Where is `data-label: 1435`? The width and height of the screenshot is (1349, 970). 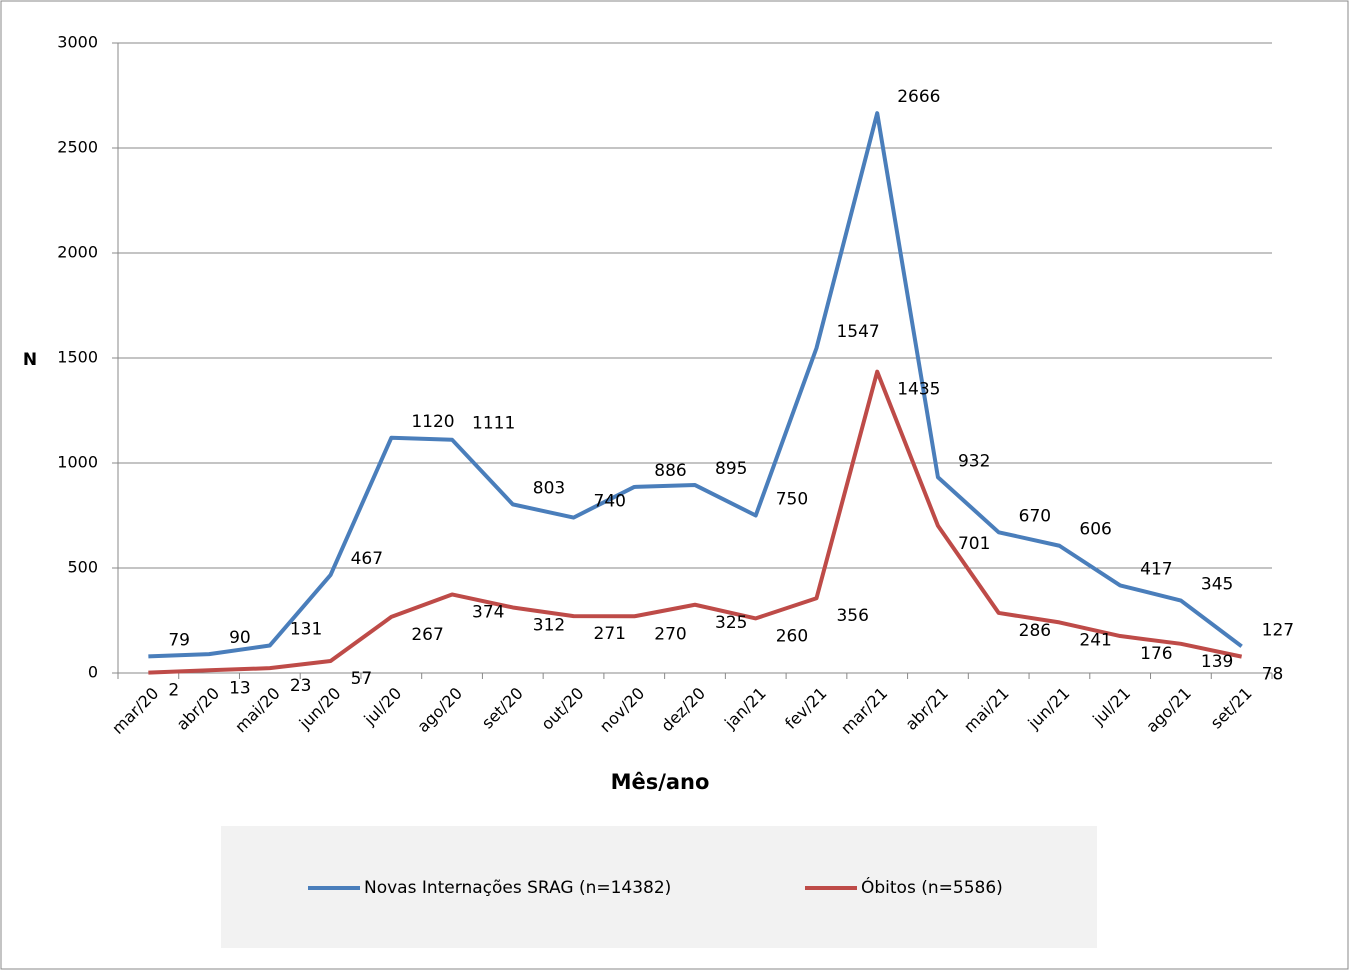
data-label: 1435 is located at coordinates (918, 390).